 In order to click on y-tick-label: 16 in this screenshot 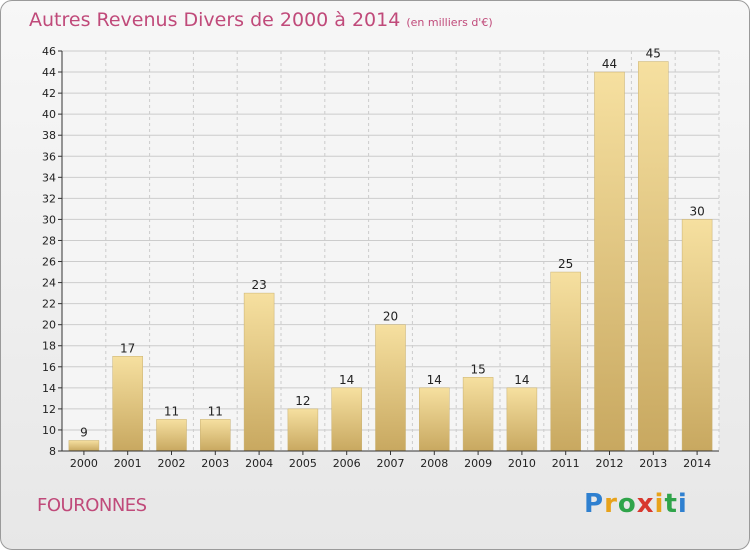, I will do `click(49, 367)`.